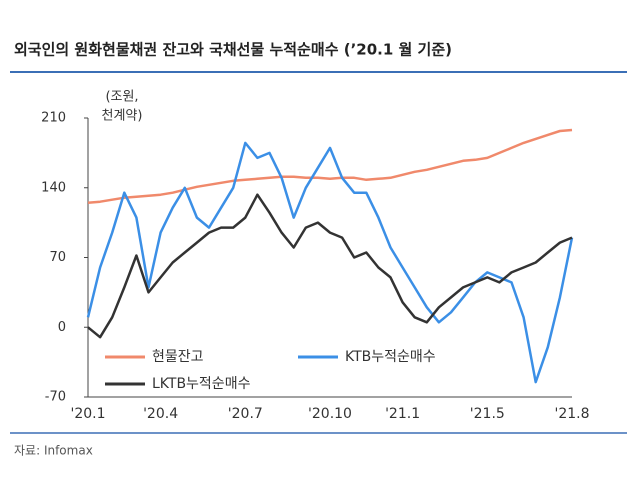  What do you see at coordinates (487, 414) in the screenshot?
I see `x-tick-label: '21.5` at bounding box center [487, 414].